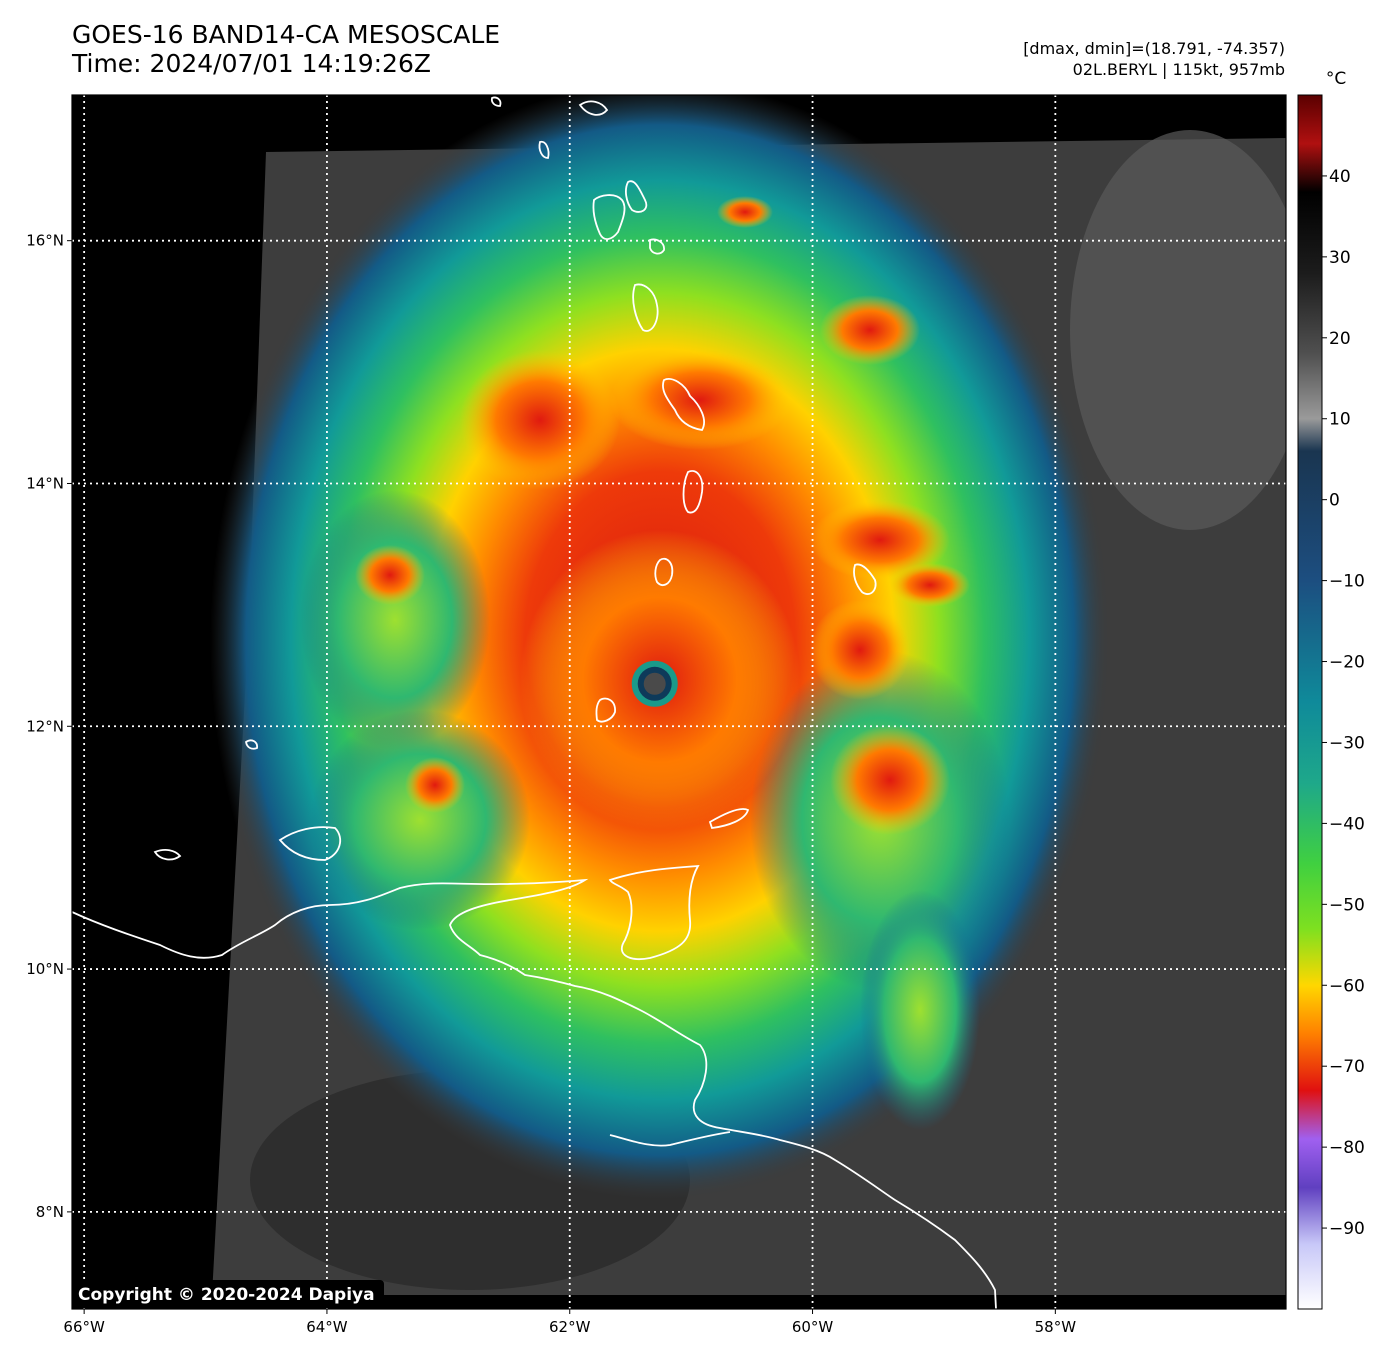  Describe the element at coordinates (45, 726) in the screenshot. I see `lat-tick-label: 12°N` at that location.